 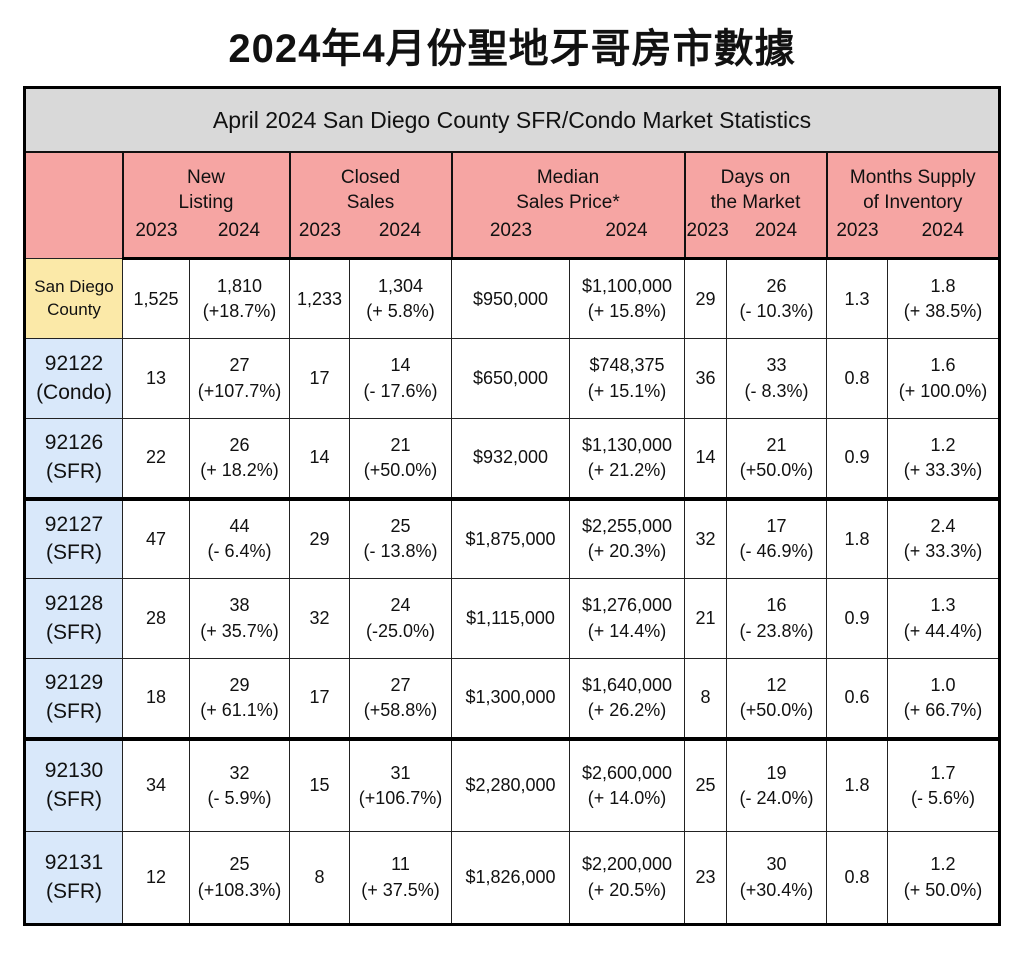 I want to click on median-price-2023: $1,826,000, so click(x=510, y=878).